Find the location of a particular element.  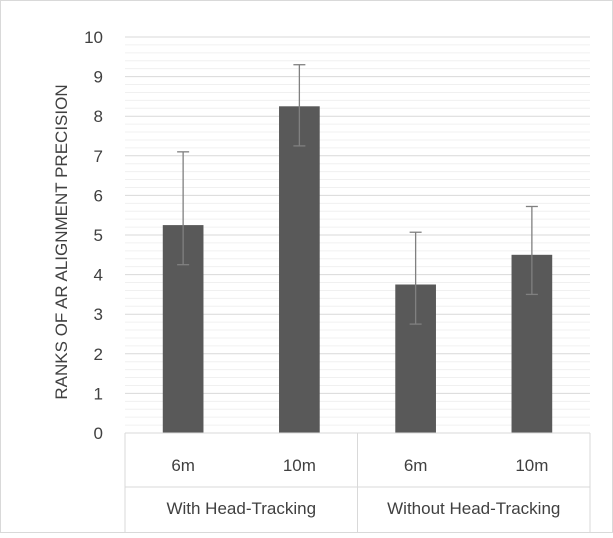

y-tick-label: 1 is located at coordinates (98, 393).